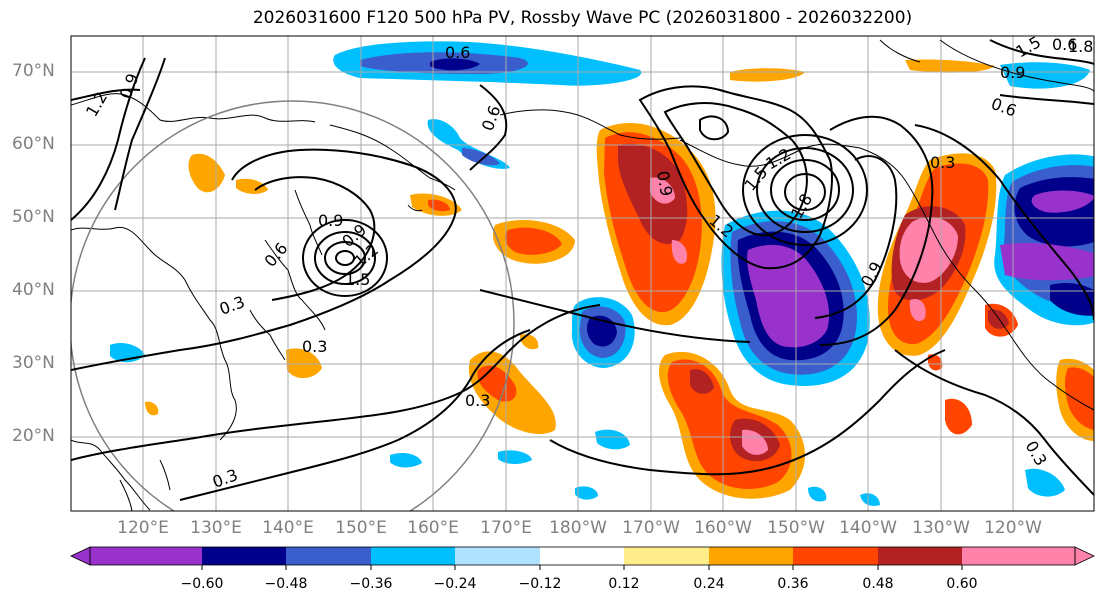 The width and height of the screenshot is (1105, 604). I want to click on colorbar-tick: −0.60, so click(202, 584).